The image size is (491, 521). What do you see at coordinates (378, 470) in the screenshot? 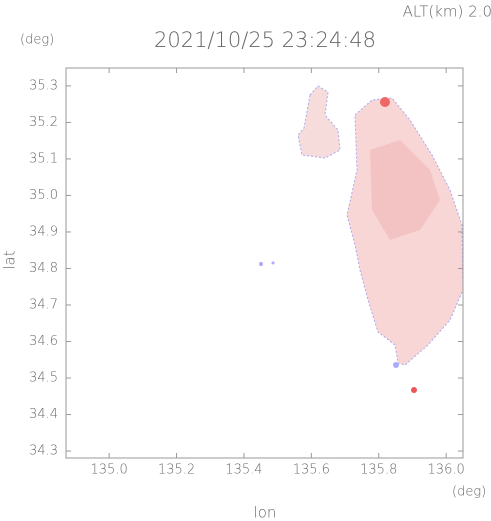
I see `x-tick-label: 135.8` at bounding box center [378, 470].